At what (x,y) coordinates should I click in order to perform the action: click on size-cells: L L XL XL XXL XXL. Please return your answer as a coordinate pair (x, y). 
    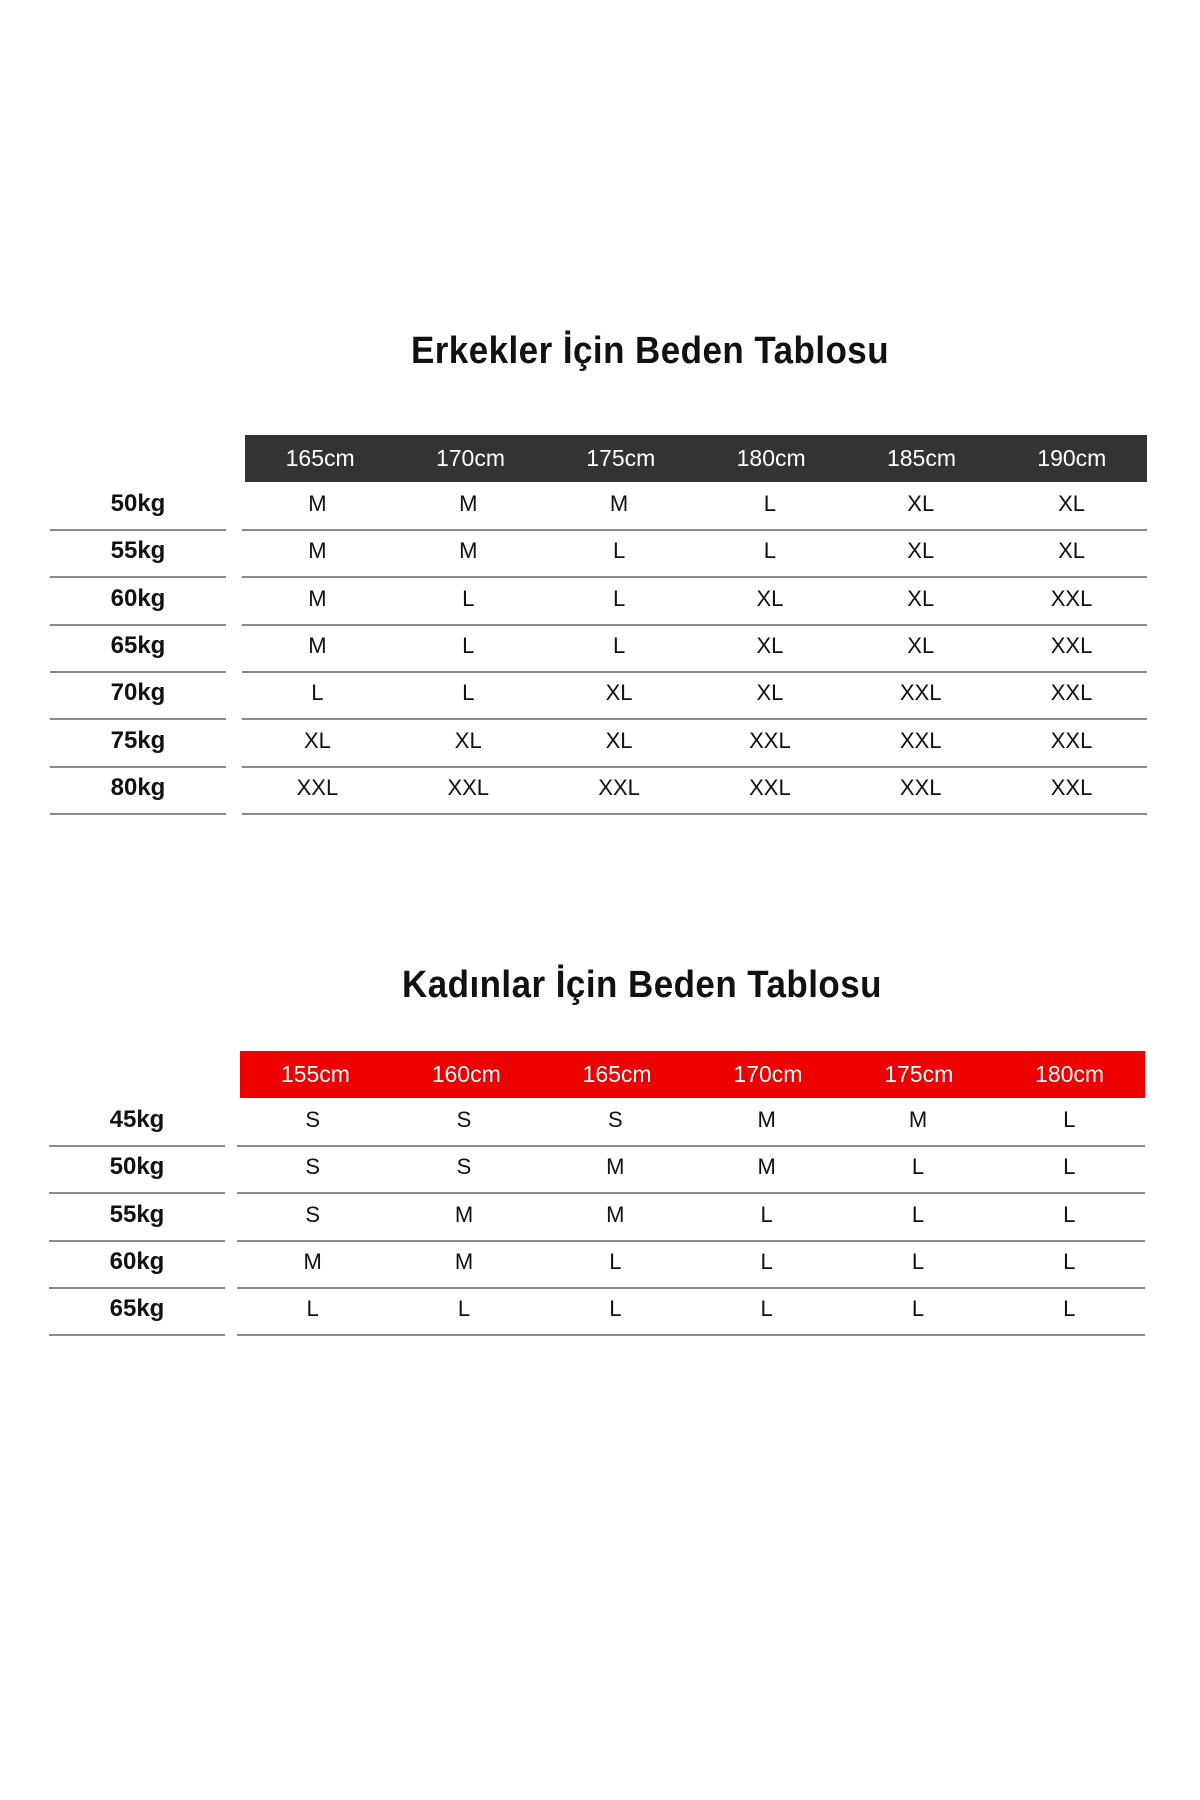
    Looking at the image, I should click on (694, 696).